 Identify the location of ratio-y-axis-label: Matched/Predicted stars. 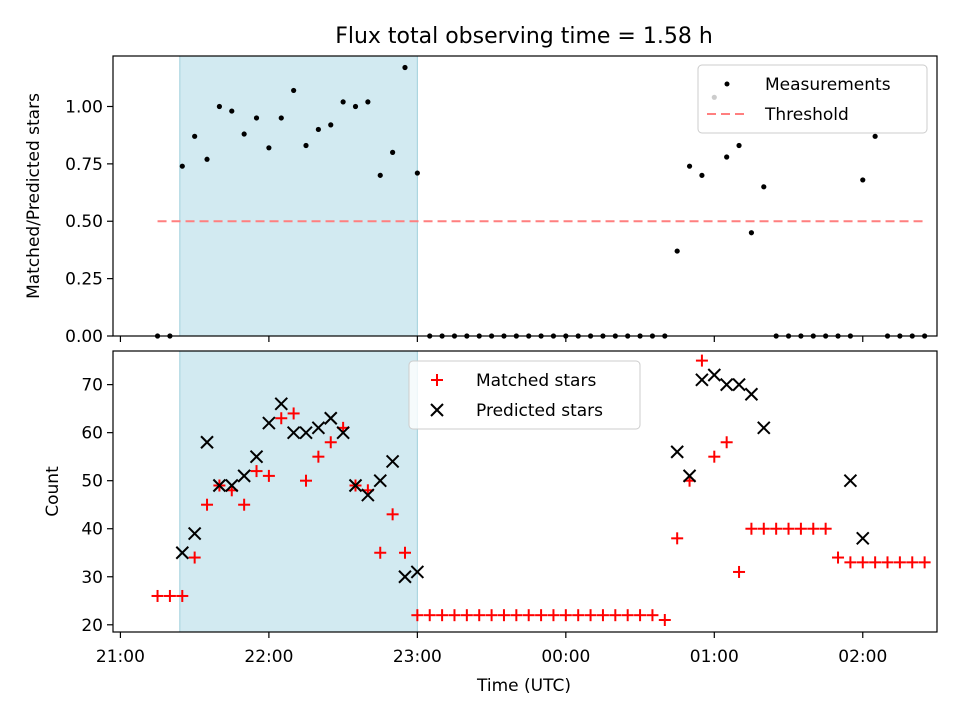
(34, 196).